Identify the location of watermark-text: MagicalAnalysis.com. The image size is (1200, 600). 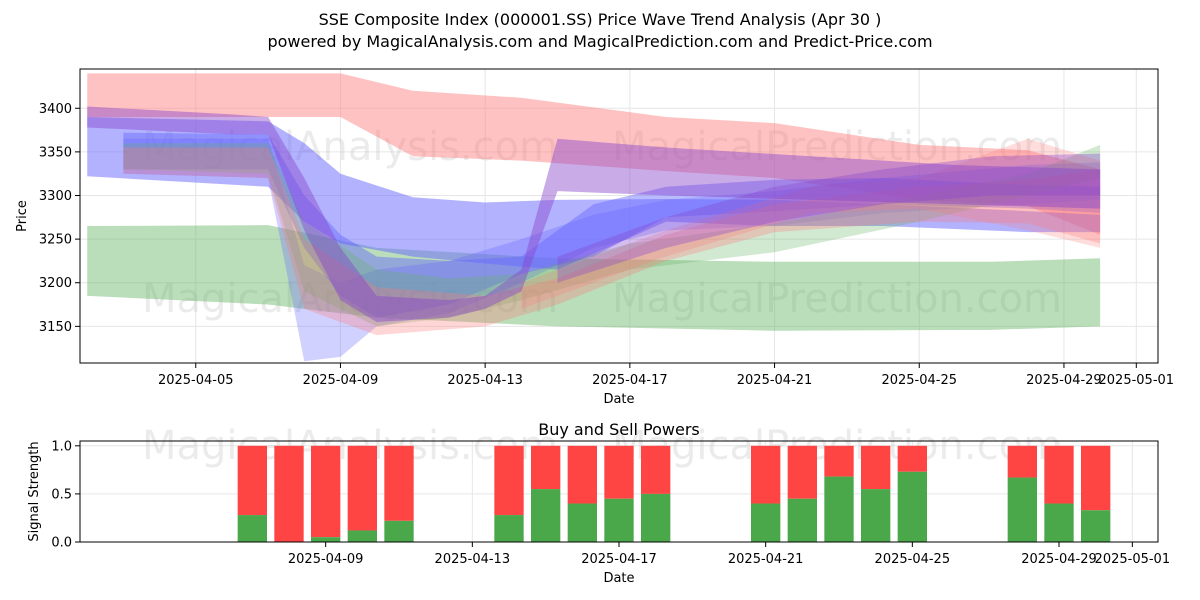
(350, 299).